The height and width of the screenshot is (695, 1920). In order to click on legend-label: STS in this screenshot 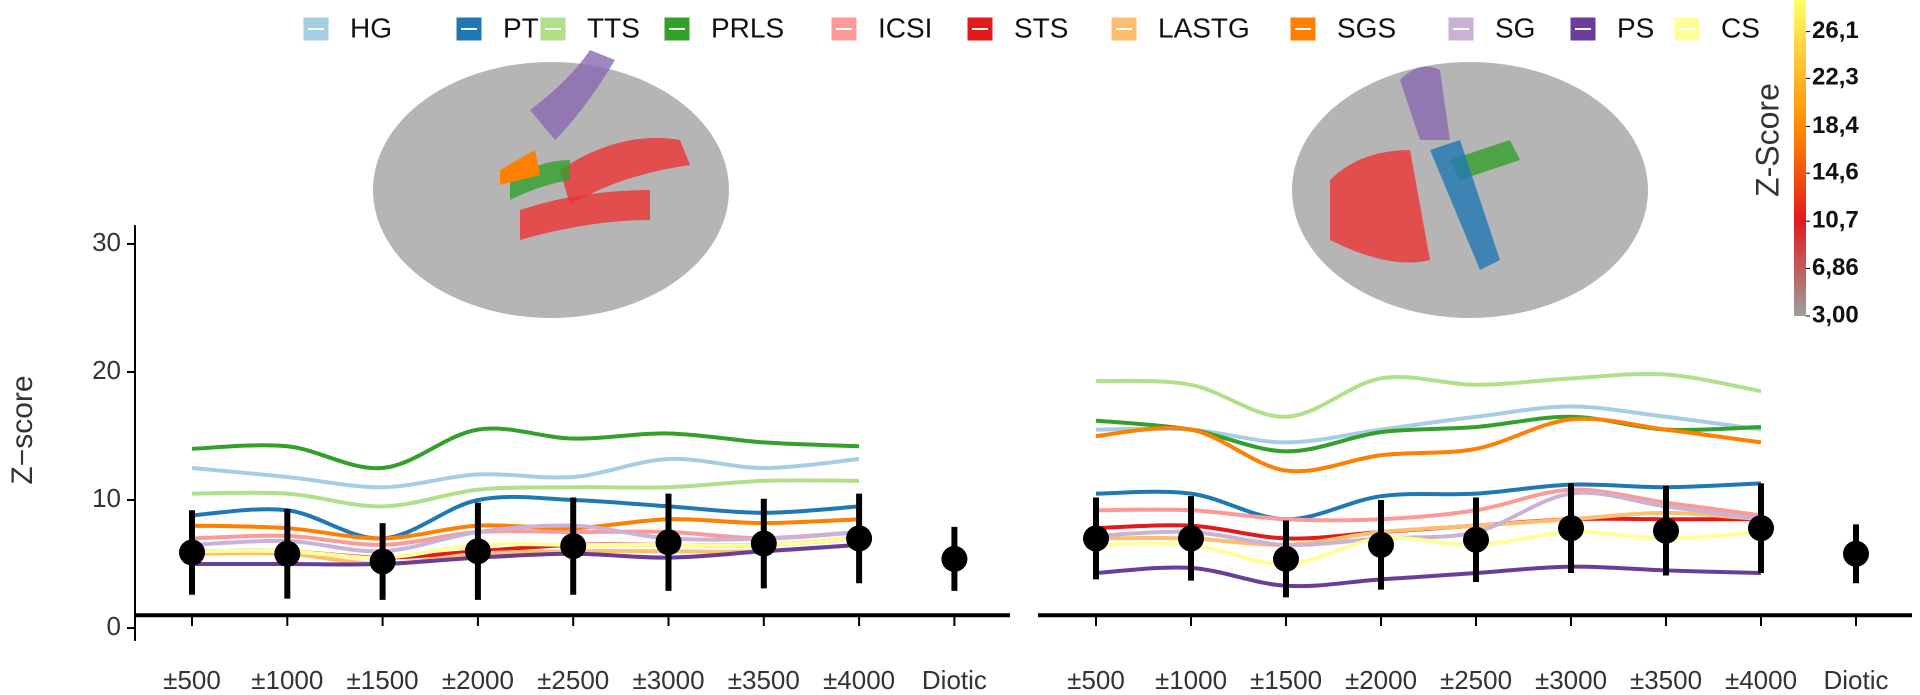, I will do `click(1041, 27)`.